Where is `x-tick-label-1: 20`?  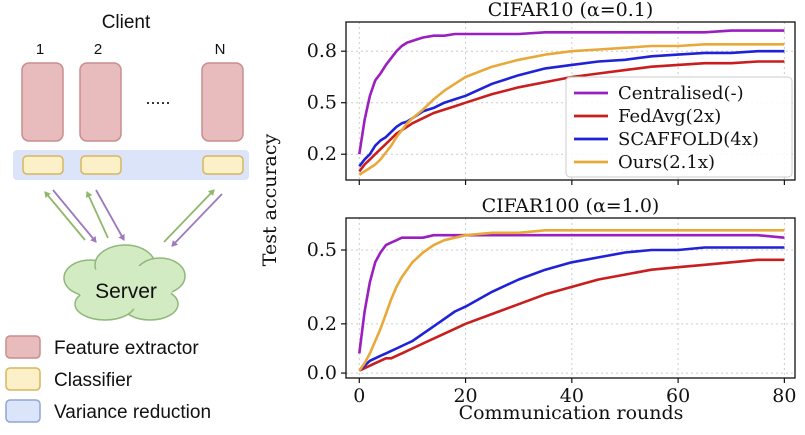
x-tick-label-1: 20 is located at coordinates (465, 396).